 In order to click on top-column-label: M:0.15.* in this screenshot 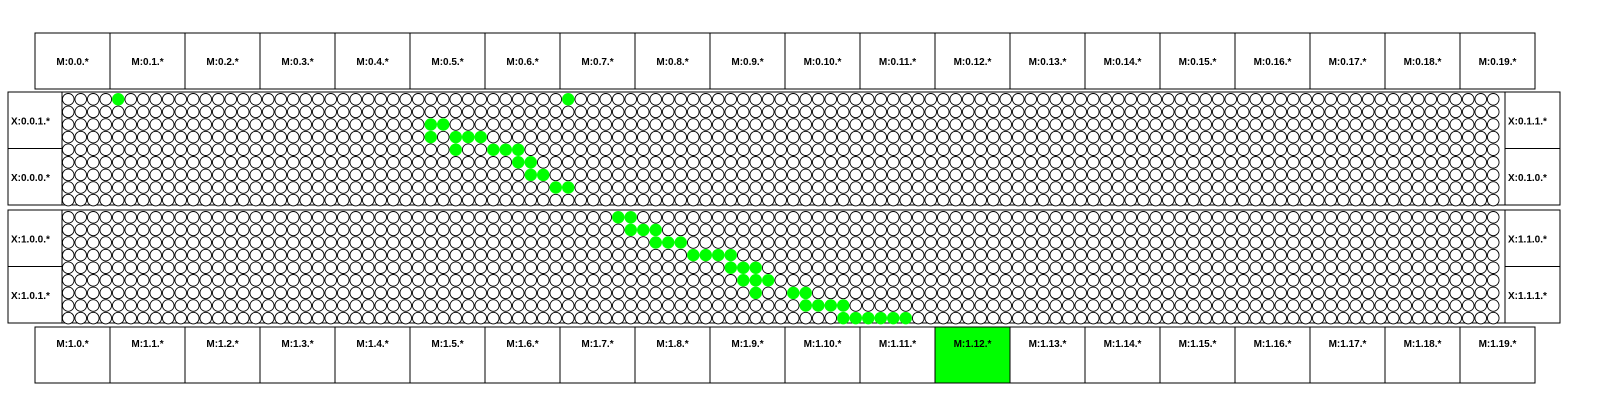, I will do `click(1197, 61)`.